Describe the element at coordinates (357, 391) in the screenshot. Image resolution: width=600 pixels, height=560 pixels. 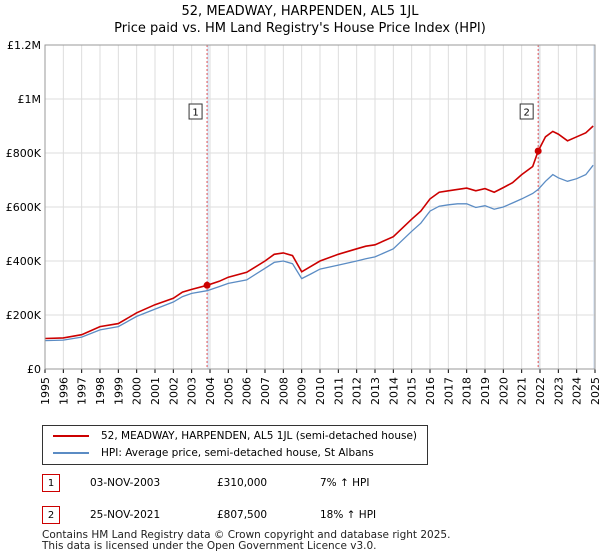
I see `x-tick-label: 2012` at that location.